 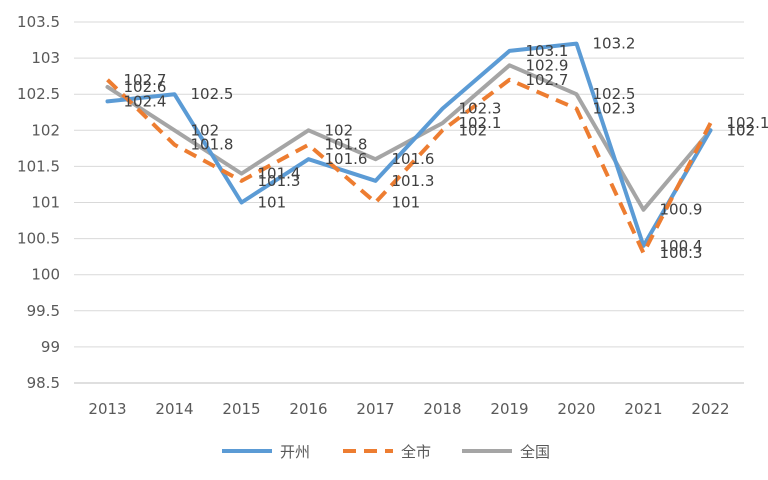 I want to click on y-tick-label: 102, so click(x=45, y=130).